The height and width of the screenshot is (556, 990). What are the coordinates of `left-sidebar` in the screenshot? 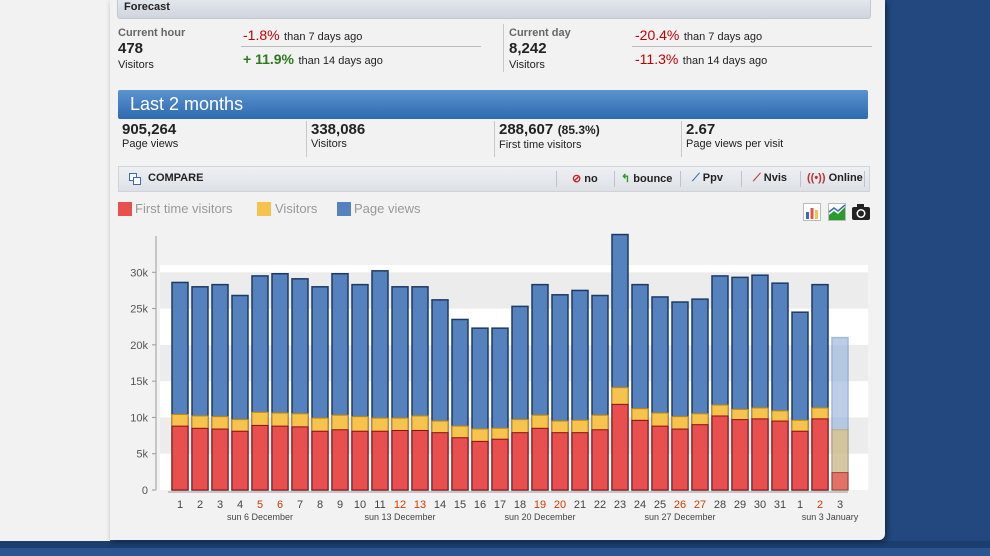 It's located at (55, 278).